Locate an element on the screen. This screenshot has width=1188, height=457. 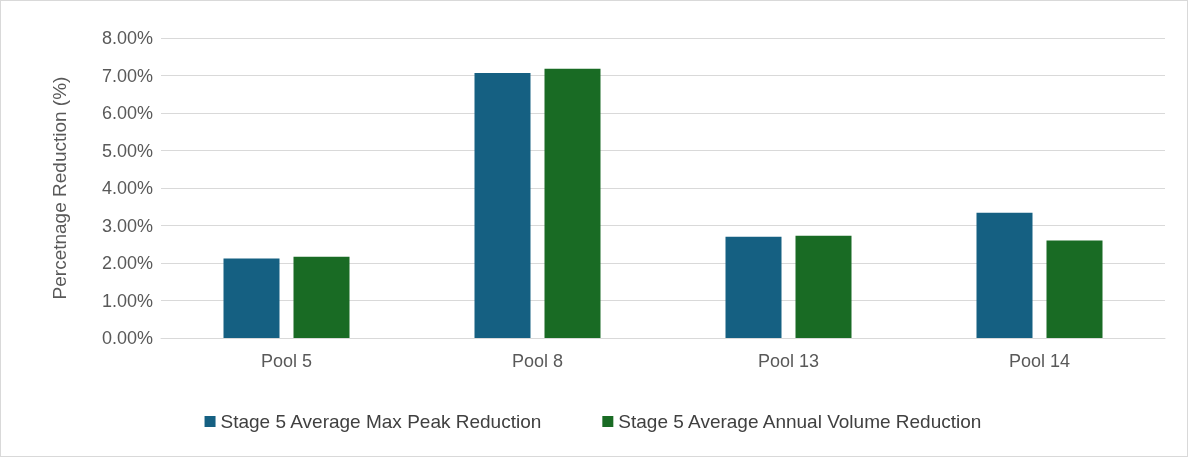
x-tick-label: Pool 5 is located at coordinates (286, 361).